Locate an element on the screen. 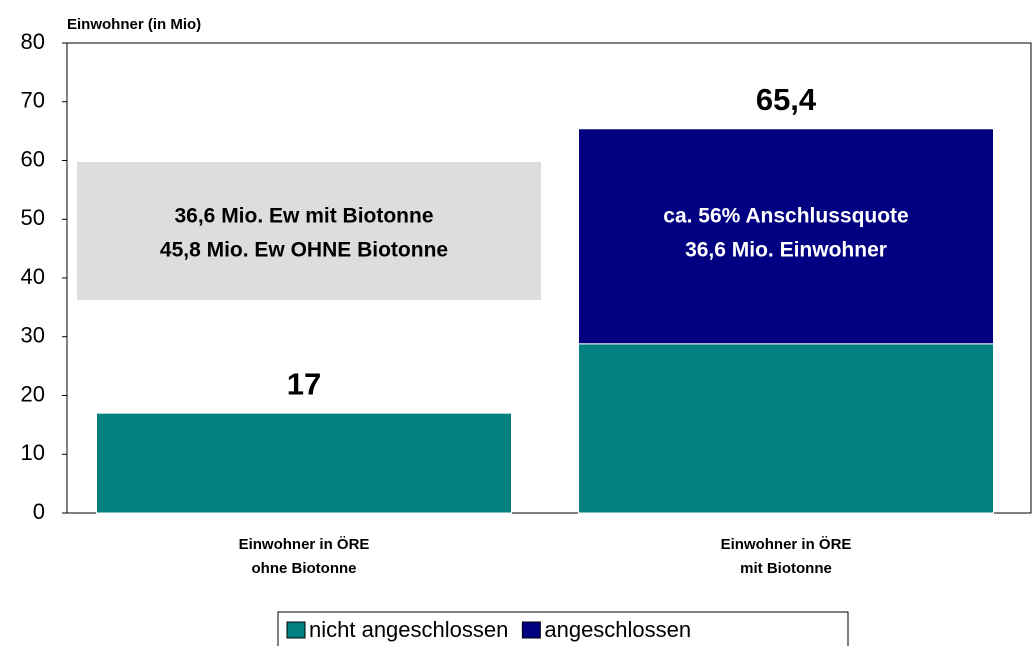  y-tick-label: 20 is located at coordinates (33, 393).